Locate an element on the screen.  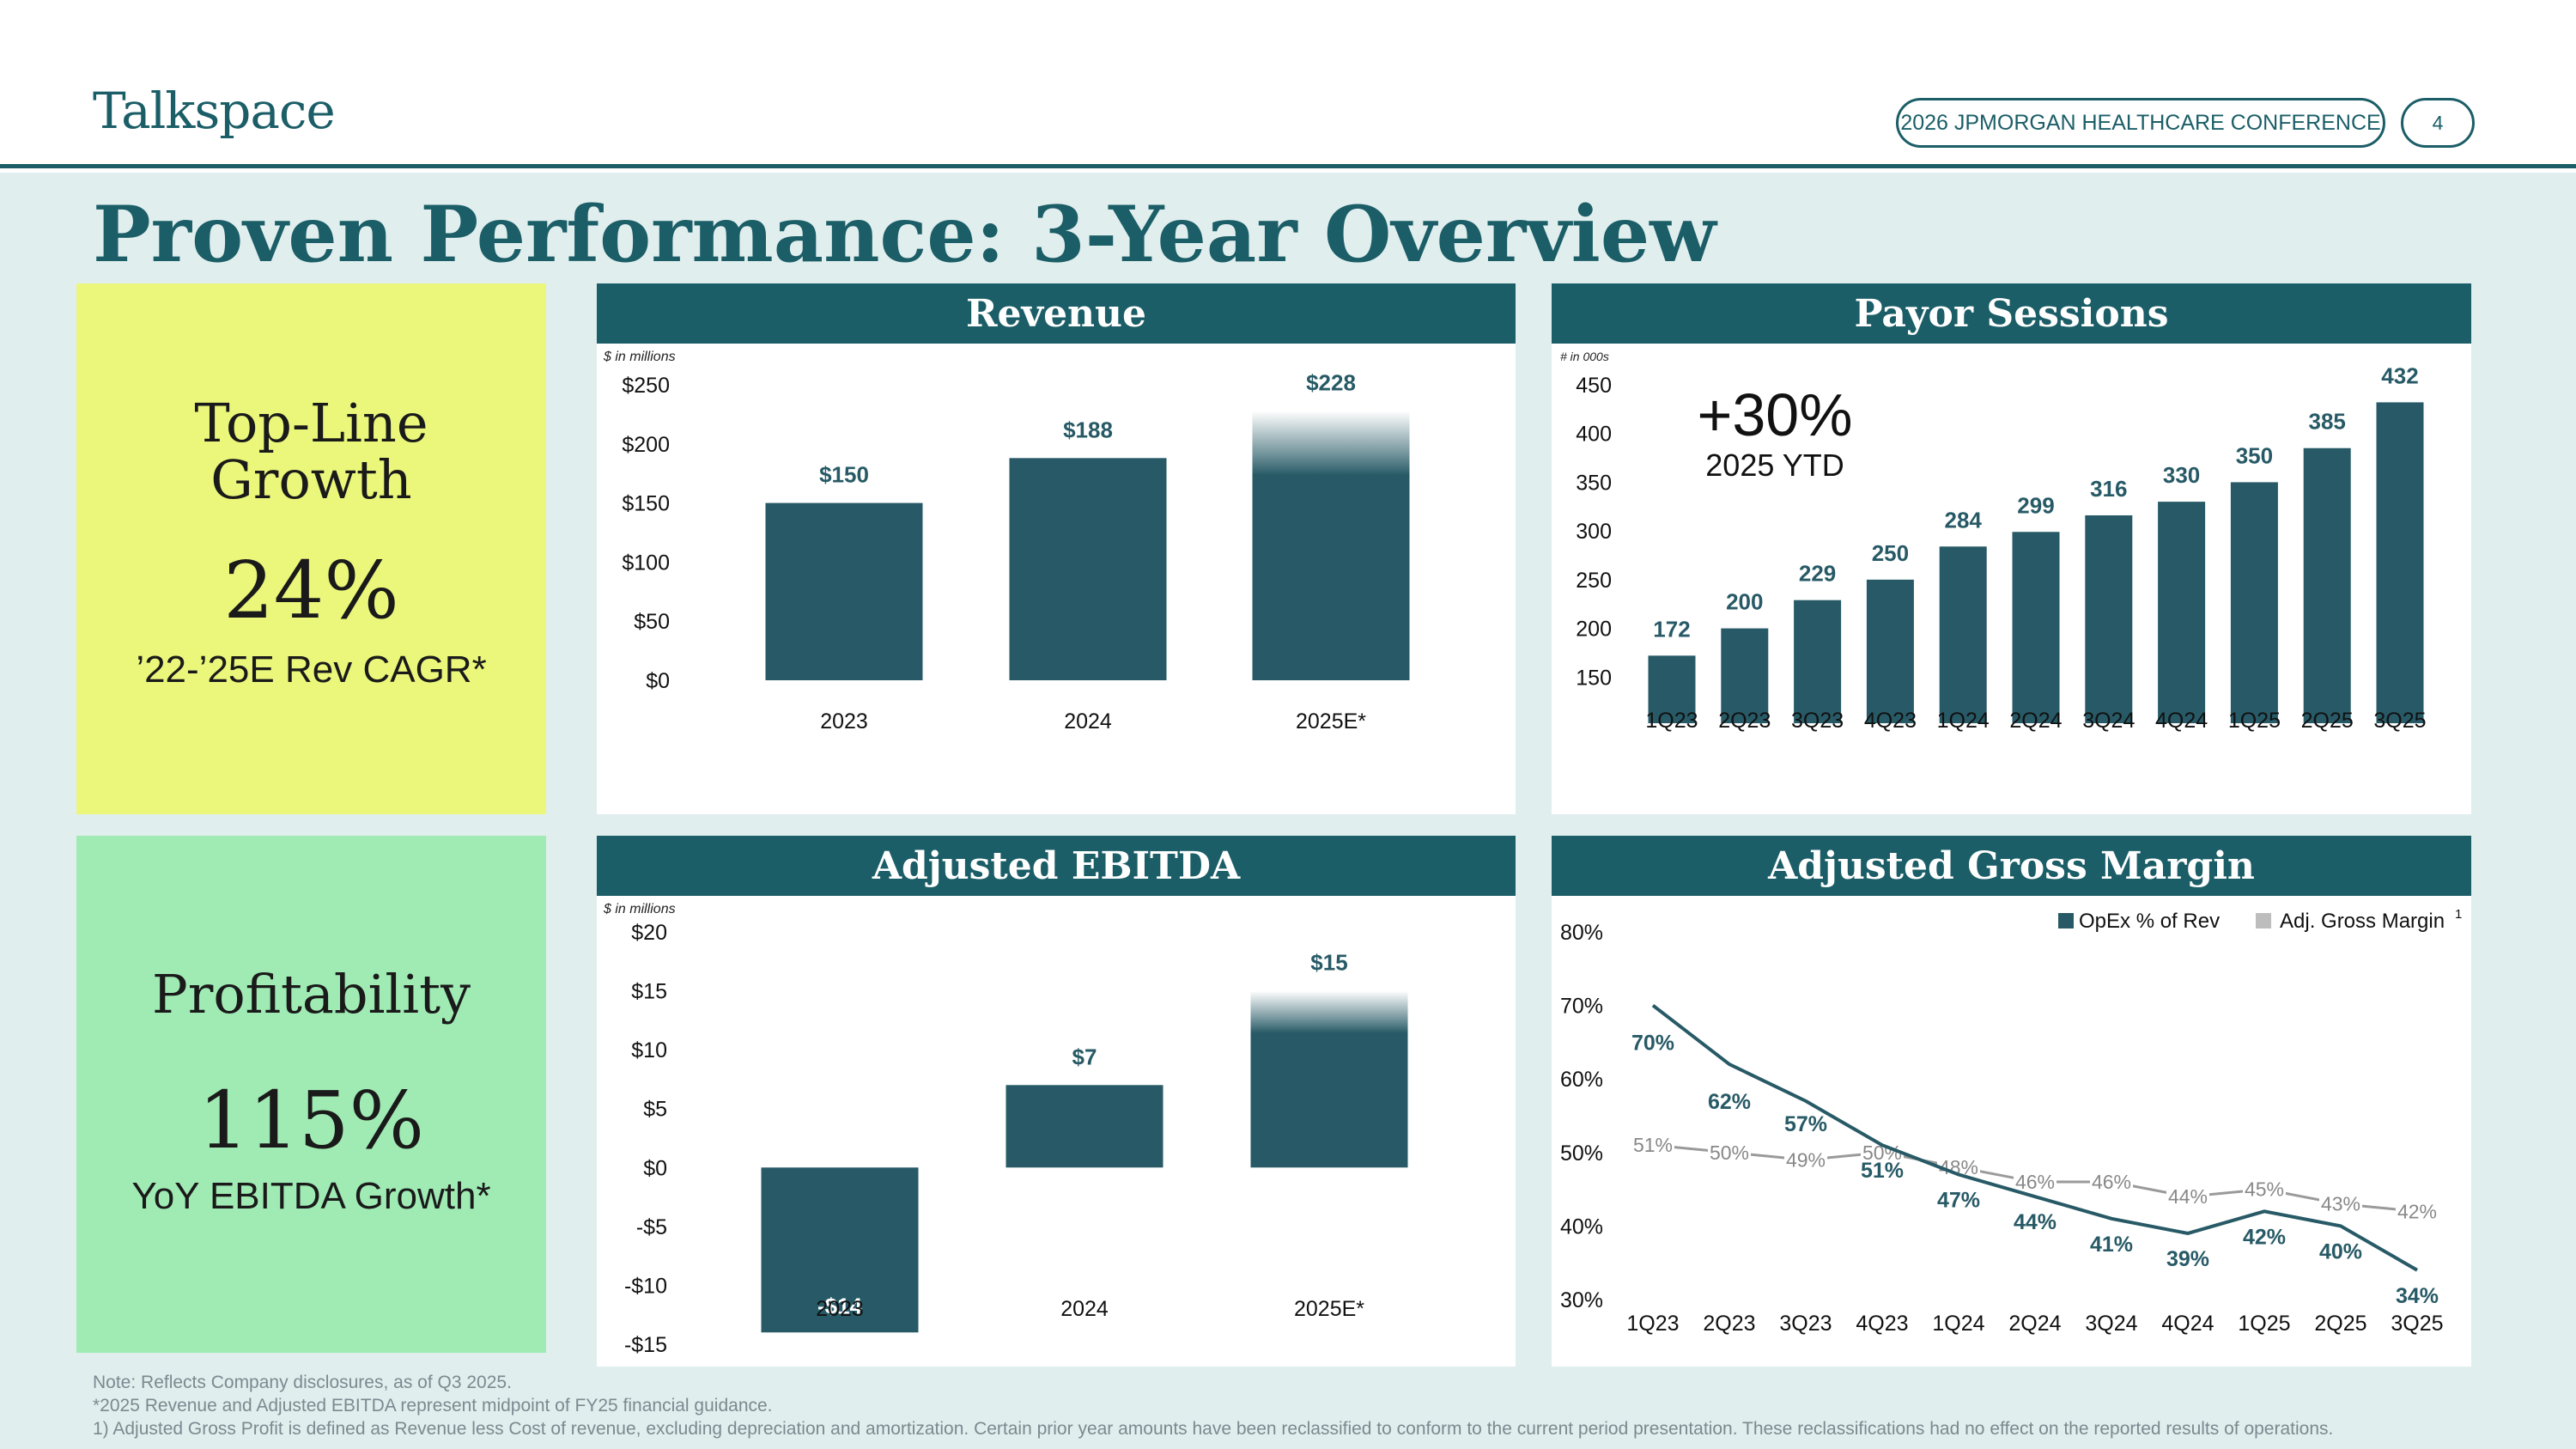
adj-gross-margin-label: 44% is located at coordinates (2188, 1196).